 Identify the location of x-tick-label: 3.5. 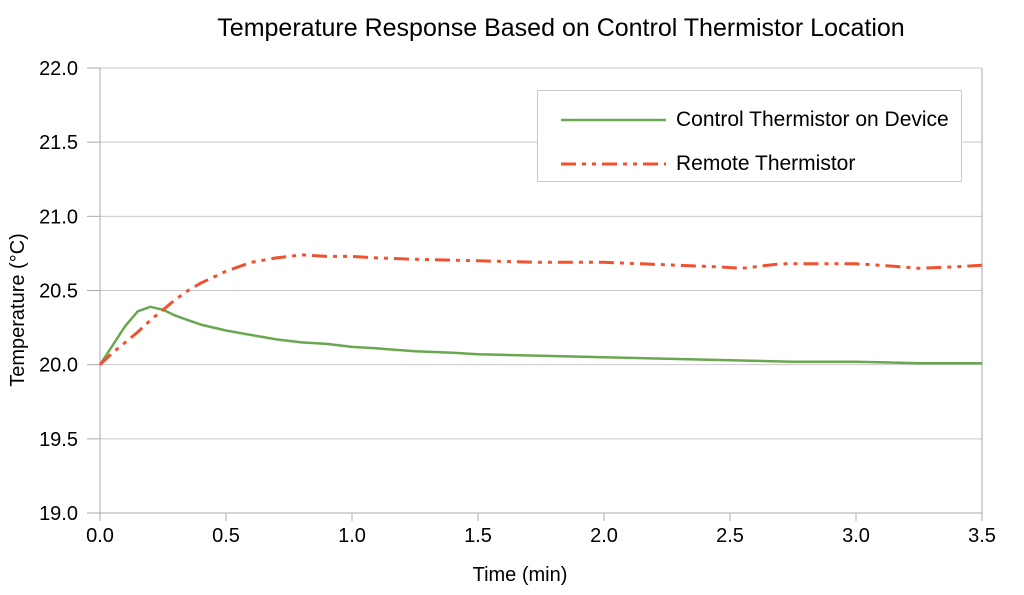
(982, 536).